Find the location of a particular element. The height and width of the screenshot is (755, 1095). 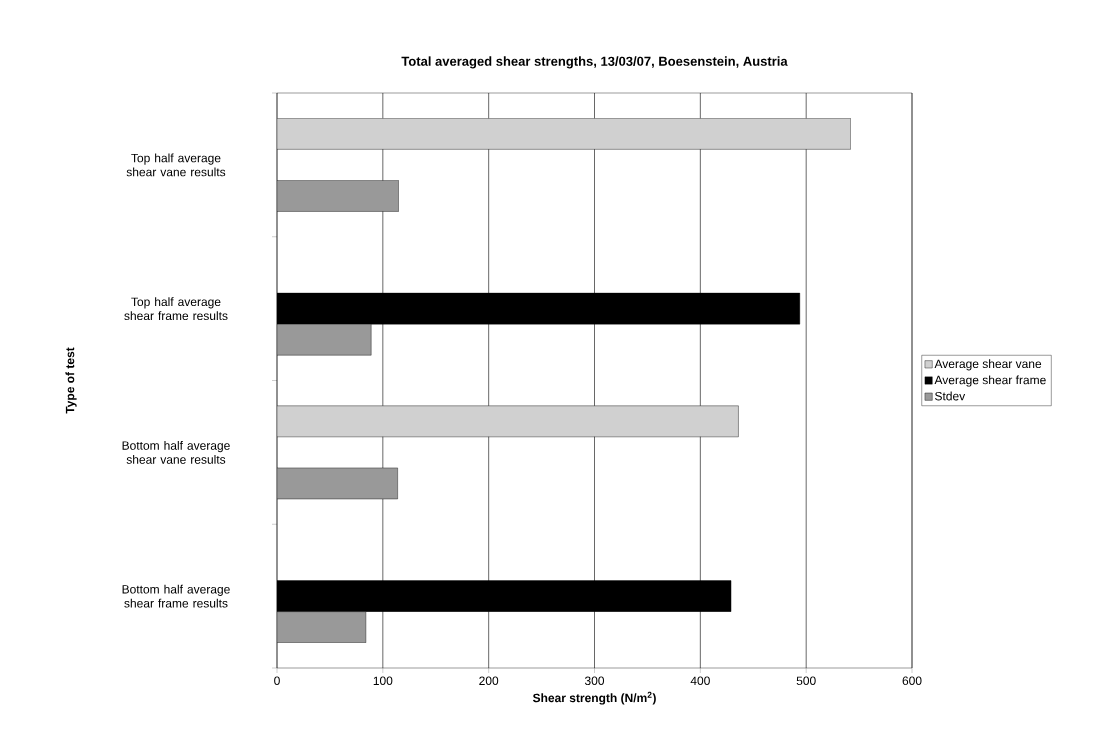

legend-label: Average shear frame is located at coordinates (990, 381).